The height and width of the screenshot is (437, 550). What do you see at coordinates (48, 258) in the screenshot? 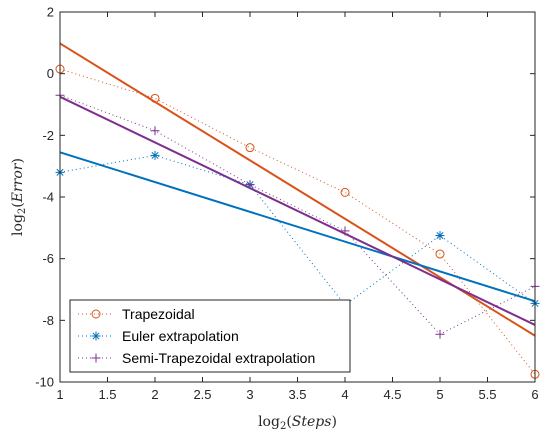
I see `y-tick-label: -6` at bounding box center [48, 258].